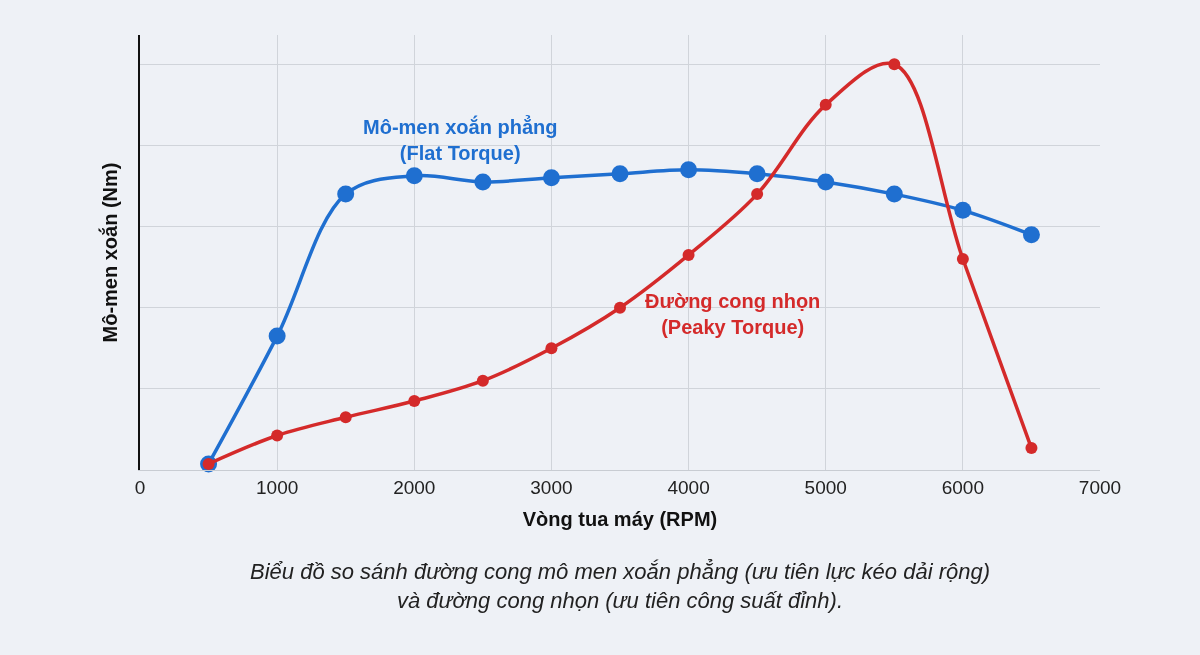  I want to click on y-axis-title: Mô-men xoắn (Nm), so click(109, 252).